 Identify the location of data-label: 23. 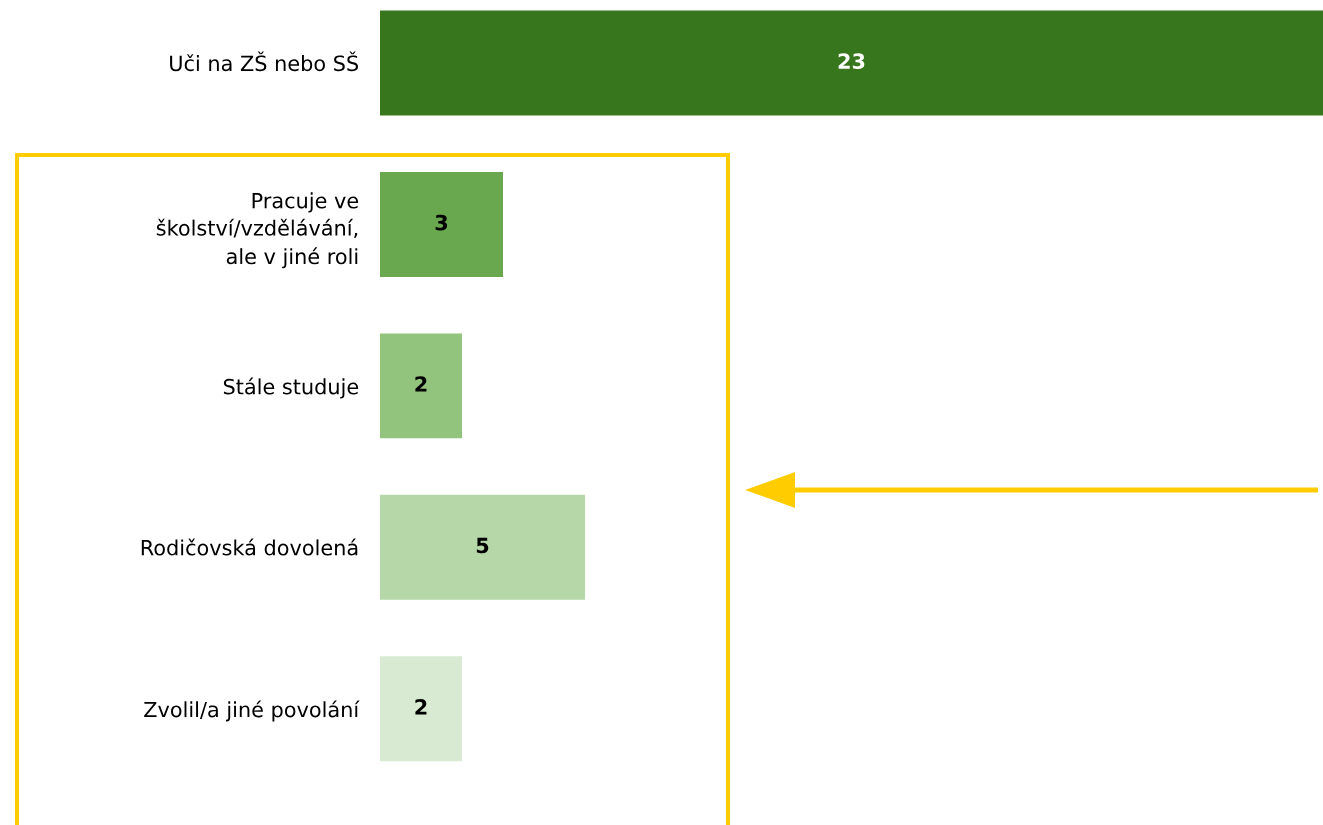
(851, 61).